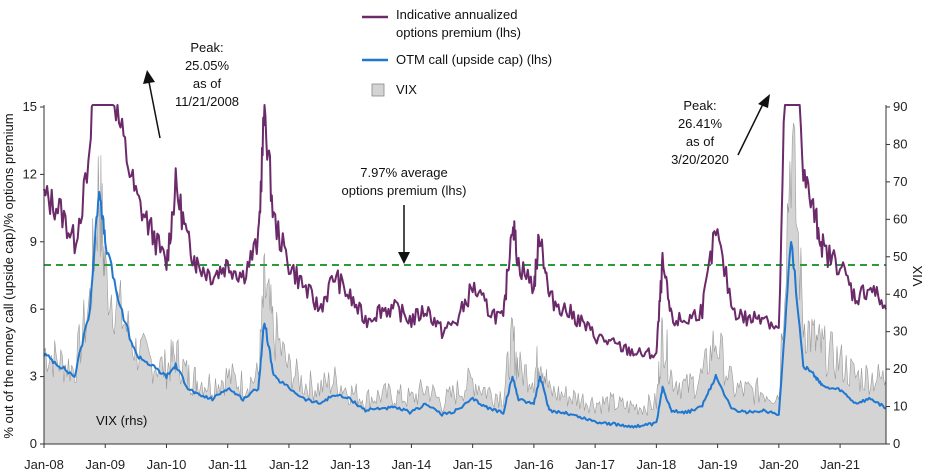  Describe the element at coordinates (750, 129) in the screenshot. I see `annotation-peak-2020-arrow` at that location.